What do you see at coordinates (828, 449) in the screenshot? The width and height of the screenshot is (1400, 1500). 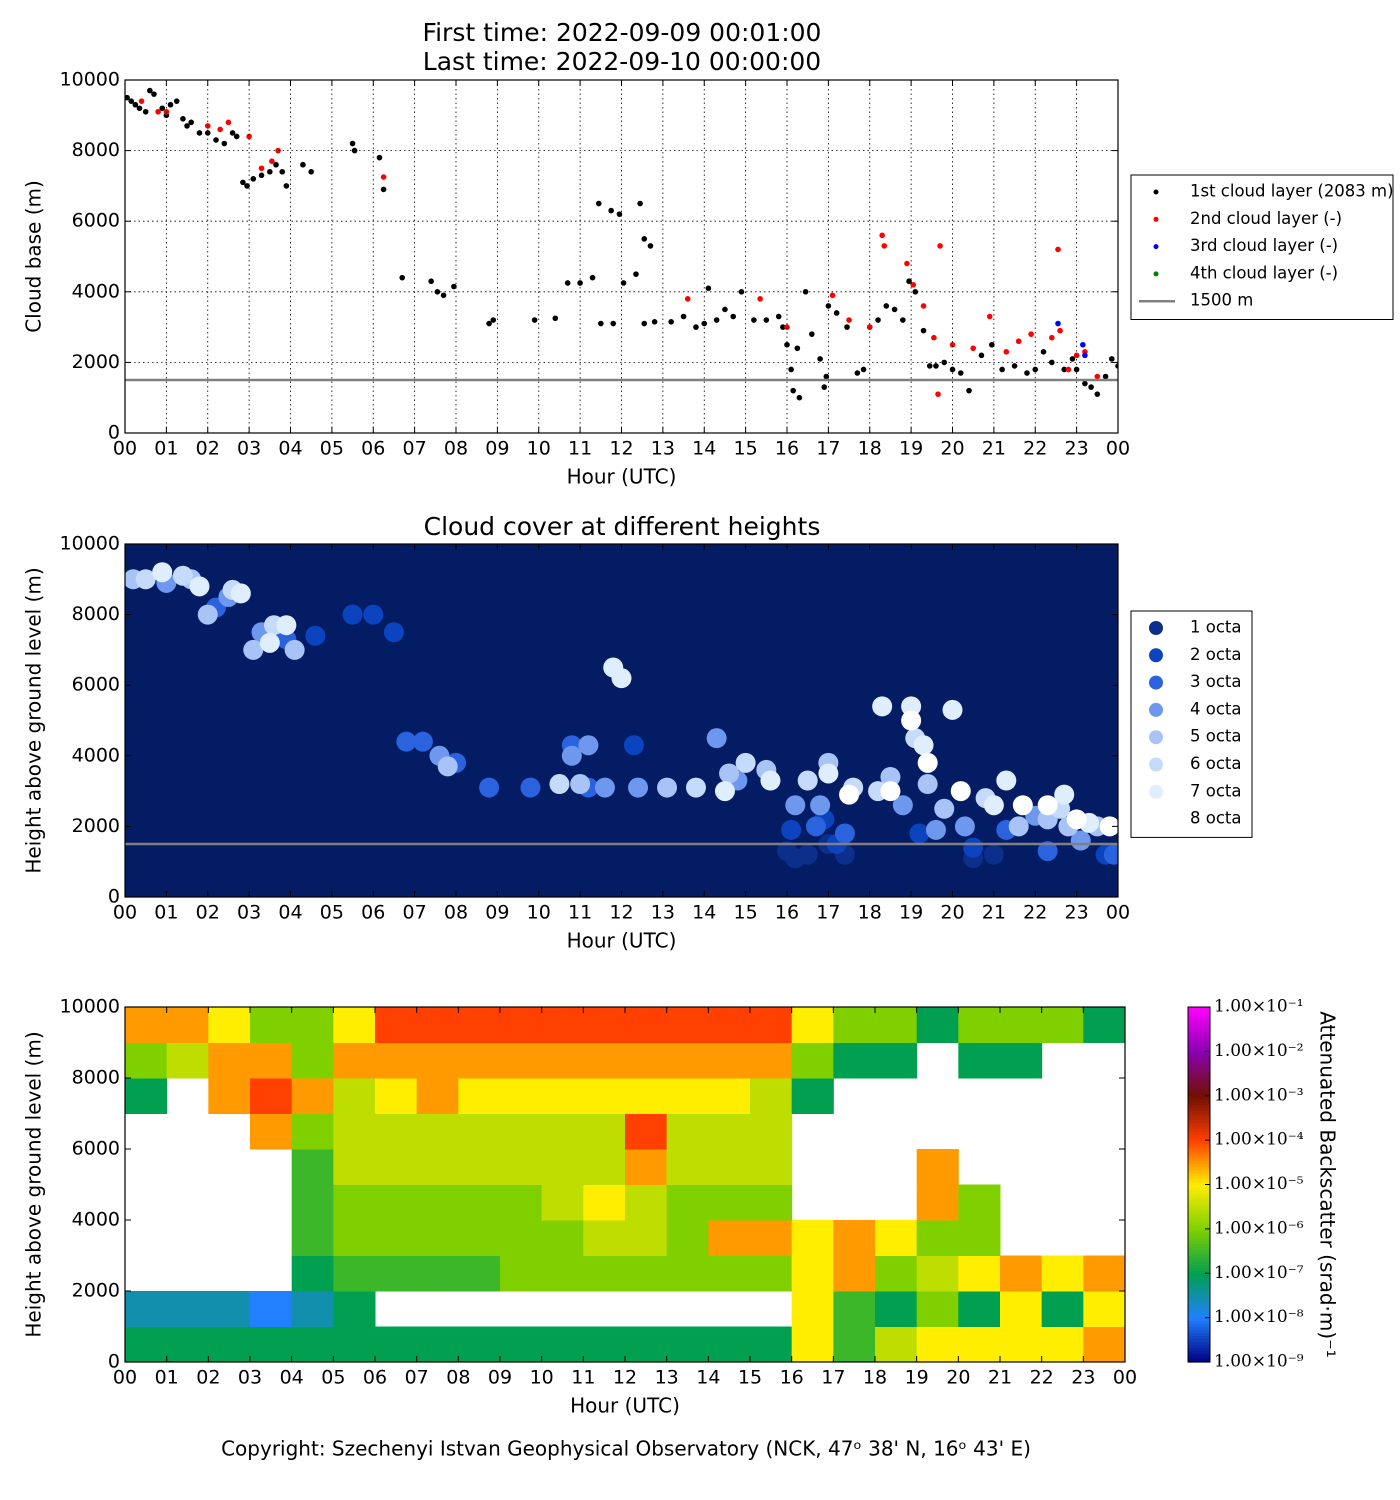 I see `x-tick-label: 17` at bounding box center [828, 449].